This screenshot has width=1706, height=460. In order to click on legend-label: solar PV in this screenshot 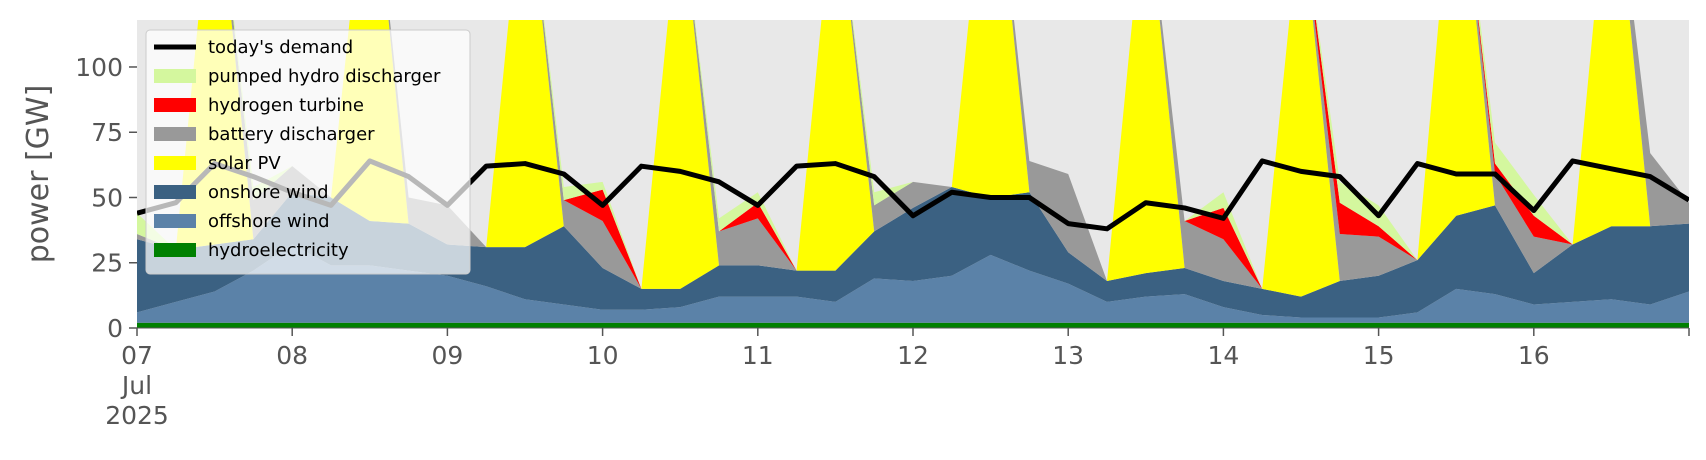, I will do `click(244, 163)`.